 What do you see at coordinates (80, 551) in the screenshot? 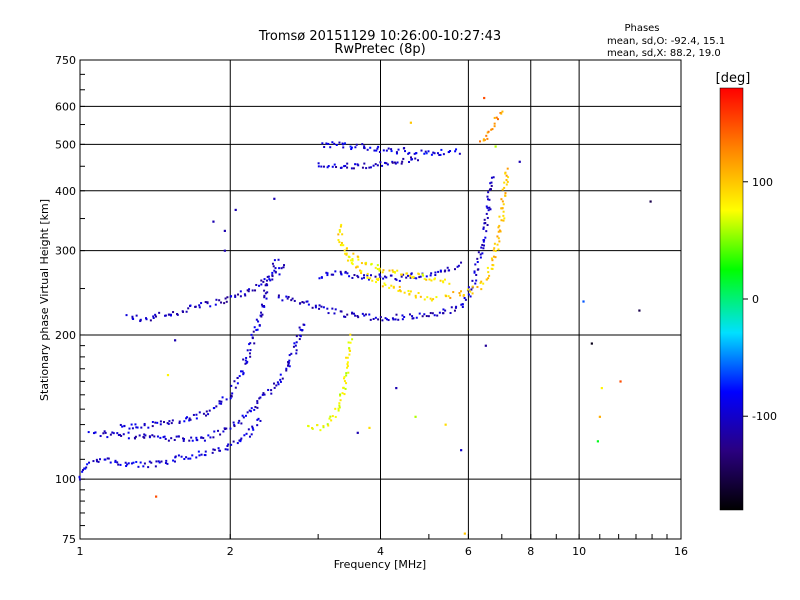
I see `x-tick-label: 1` at bounding box center [80, 551].